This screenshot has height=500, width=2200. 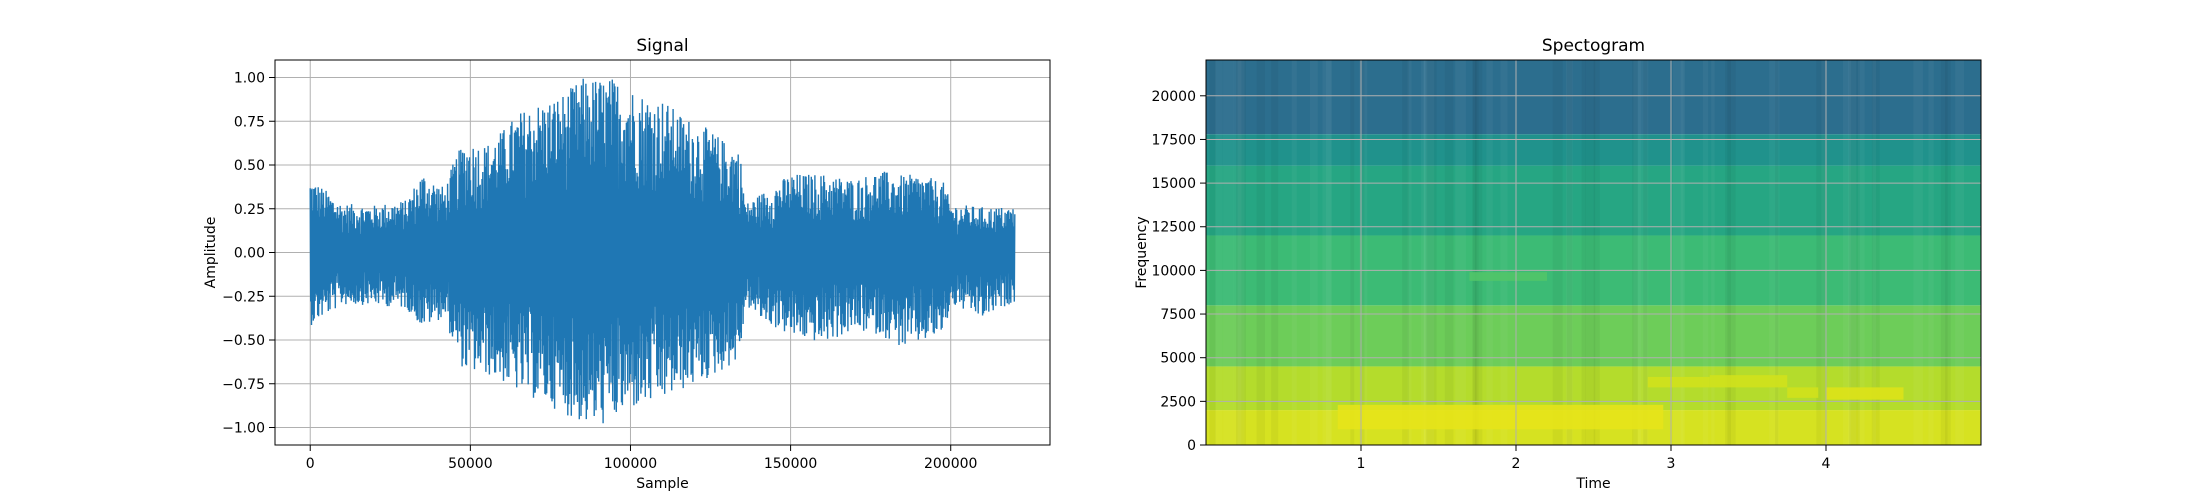 I want to click on signal-ytick-label: −0.75, so click(x=243, y=385).